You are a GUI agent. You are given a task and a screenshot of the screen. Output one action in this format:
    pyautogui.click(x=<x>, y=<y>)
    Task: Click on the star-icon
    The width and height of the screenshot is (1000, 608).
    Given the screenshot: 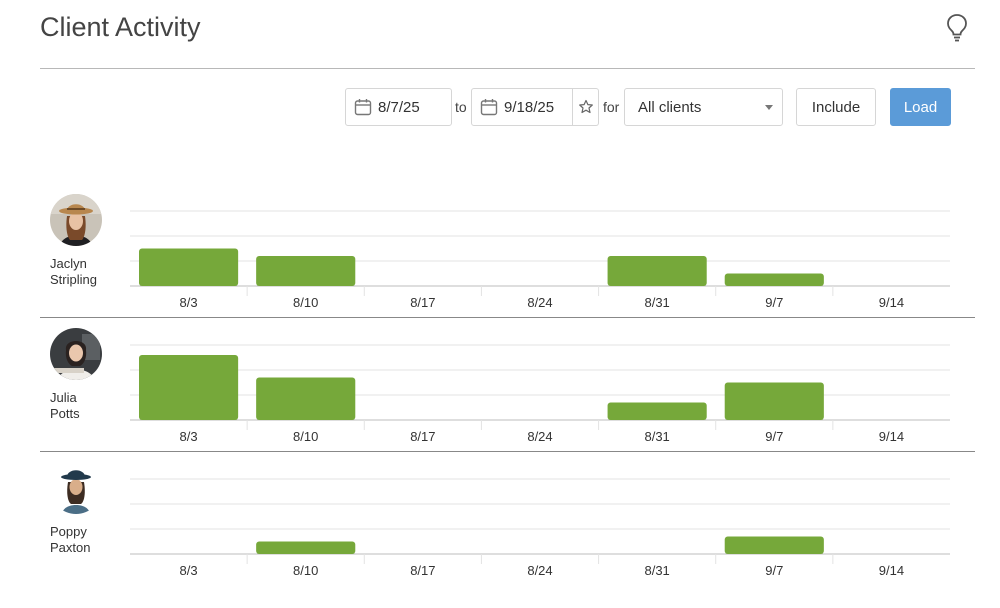 What is the action you would take?
    pyautogui.click(x=585, y=106)
    